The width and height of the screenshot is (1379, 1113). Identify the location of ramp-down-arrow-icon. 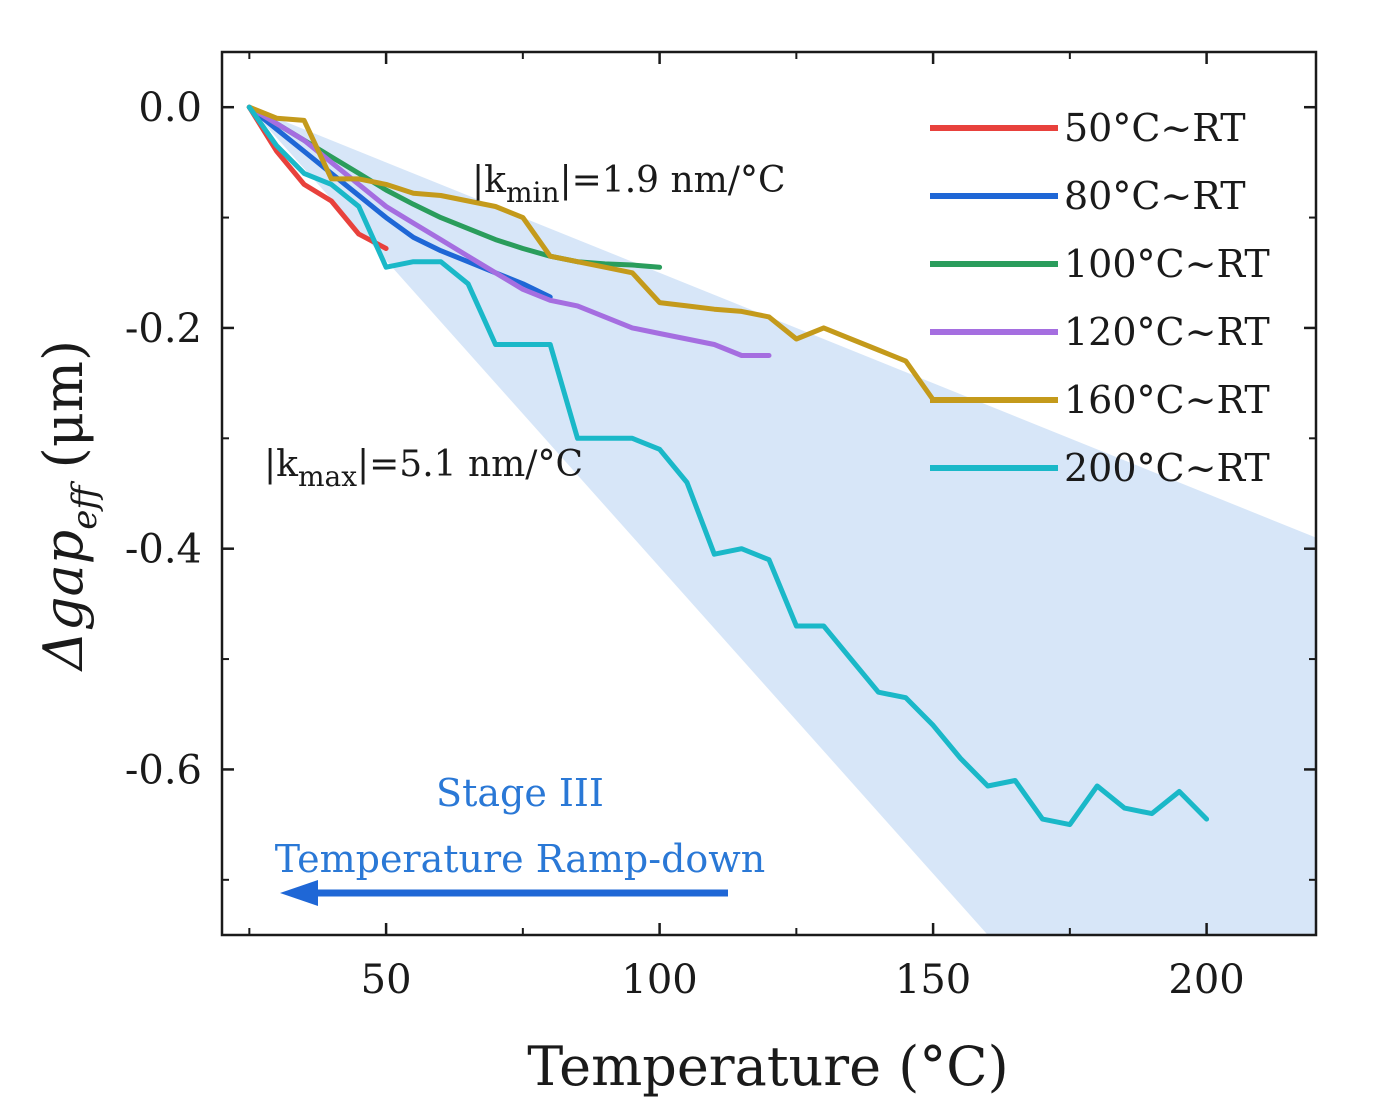
(504, 893).